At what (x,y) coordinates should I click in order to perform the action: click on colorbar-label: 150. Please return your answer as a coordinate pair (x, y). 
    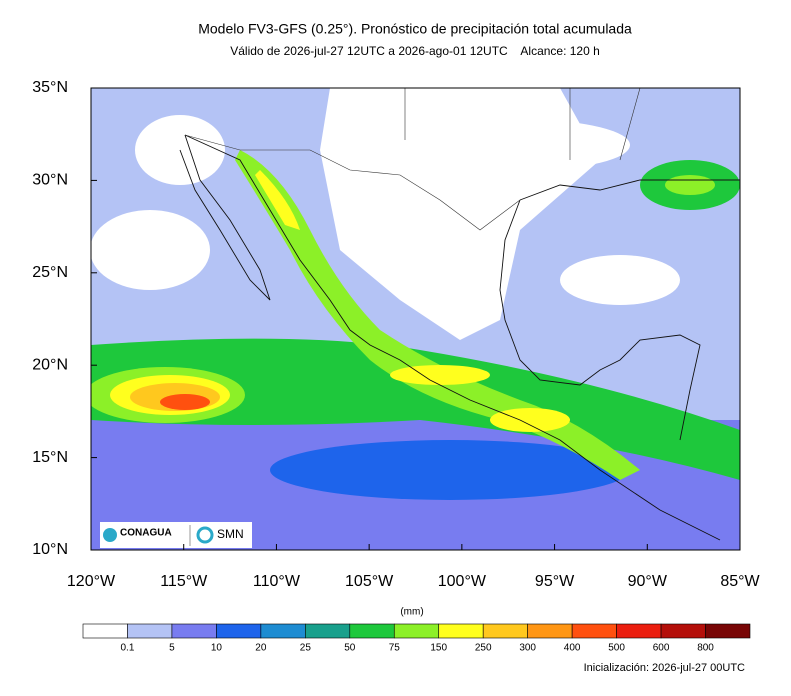
    Looking at the image, I should click on (438, 648).